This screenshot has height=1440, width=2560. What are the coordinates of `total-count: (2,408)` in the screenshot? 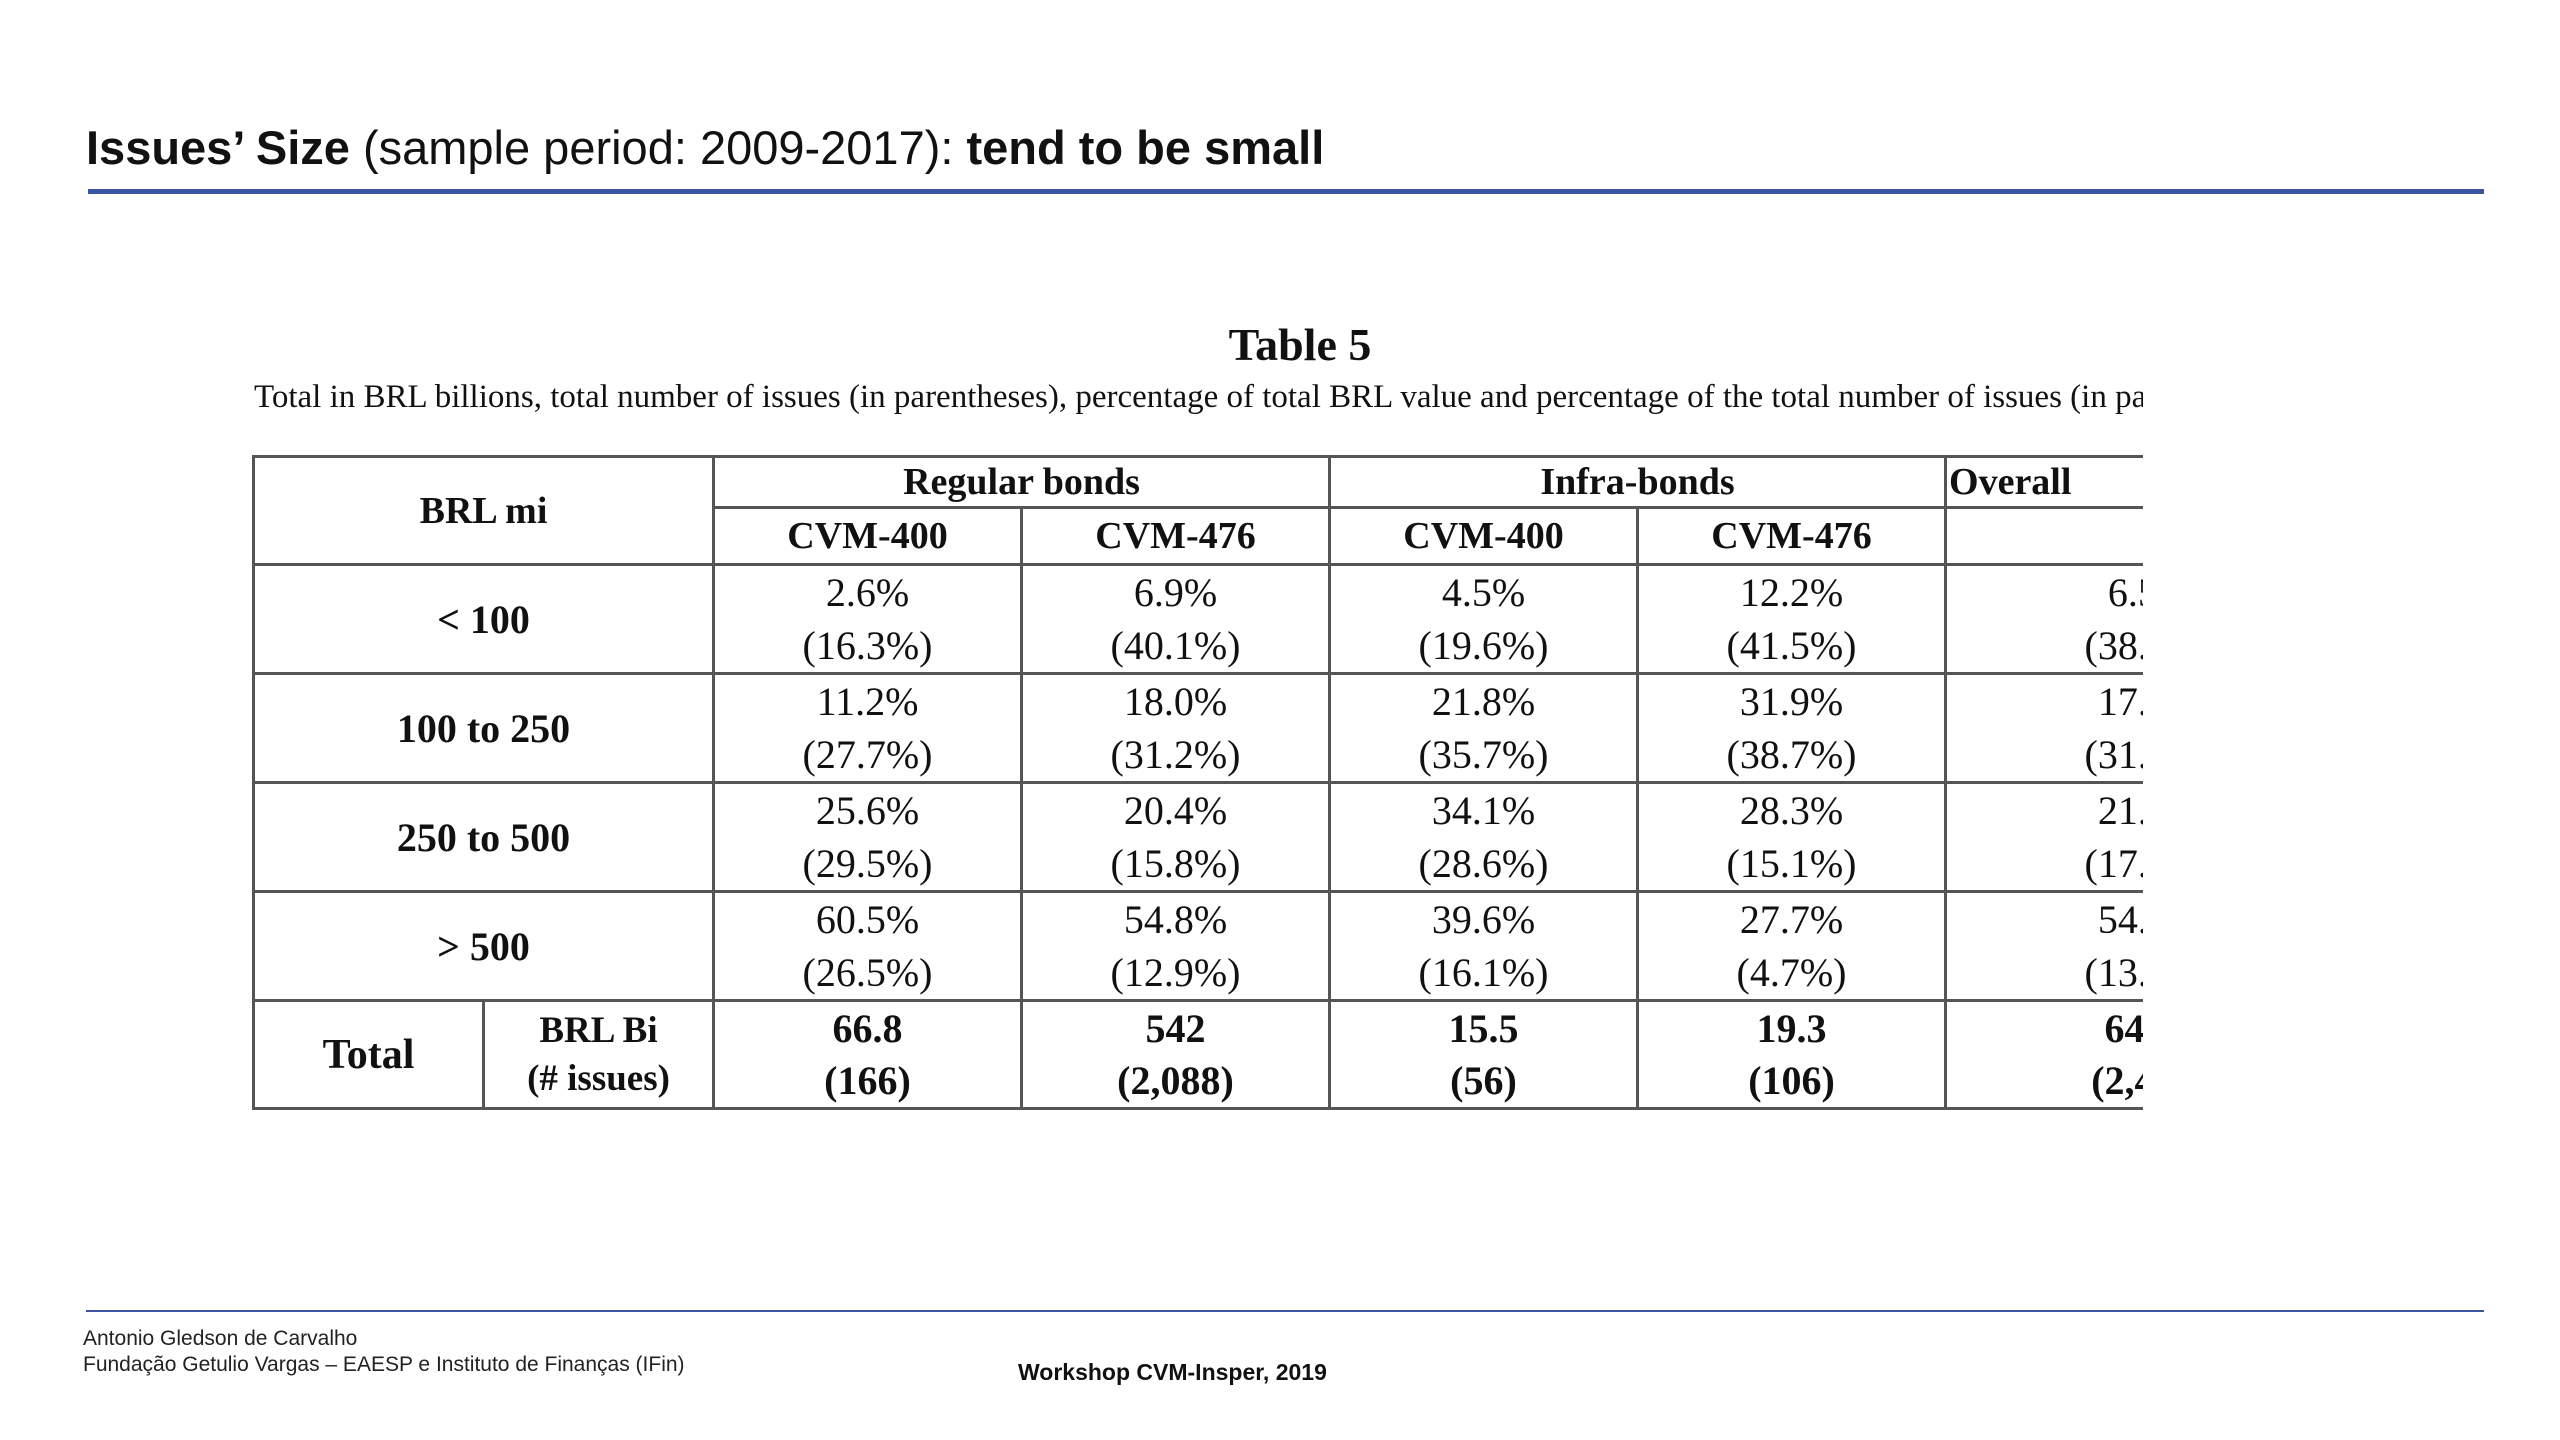 It's located at (2117, 1080).